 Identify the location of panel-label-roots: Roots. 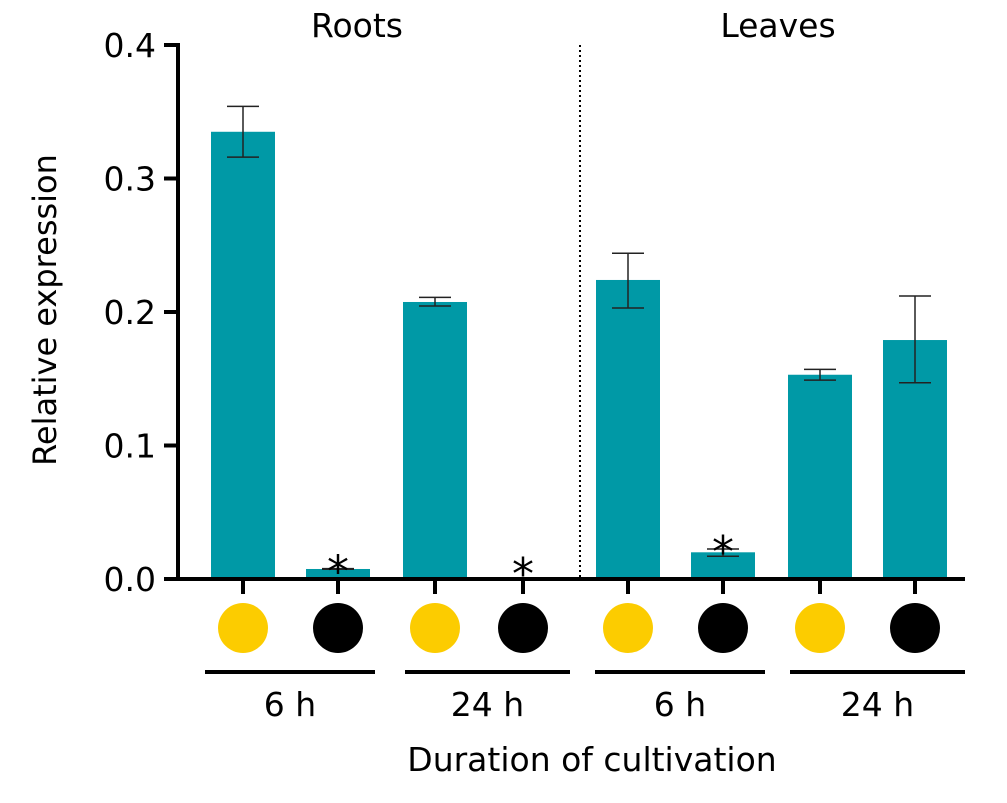
(357, 25).